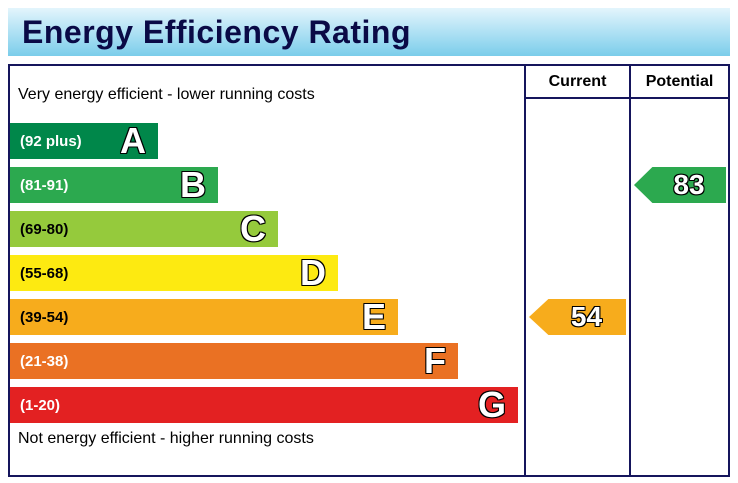 The image size is (738, 483). What do you see at coordinates (373, 316) in the screenshot?
I see `band-letter: E` at bounding box center [373, 316].